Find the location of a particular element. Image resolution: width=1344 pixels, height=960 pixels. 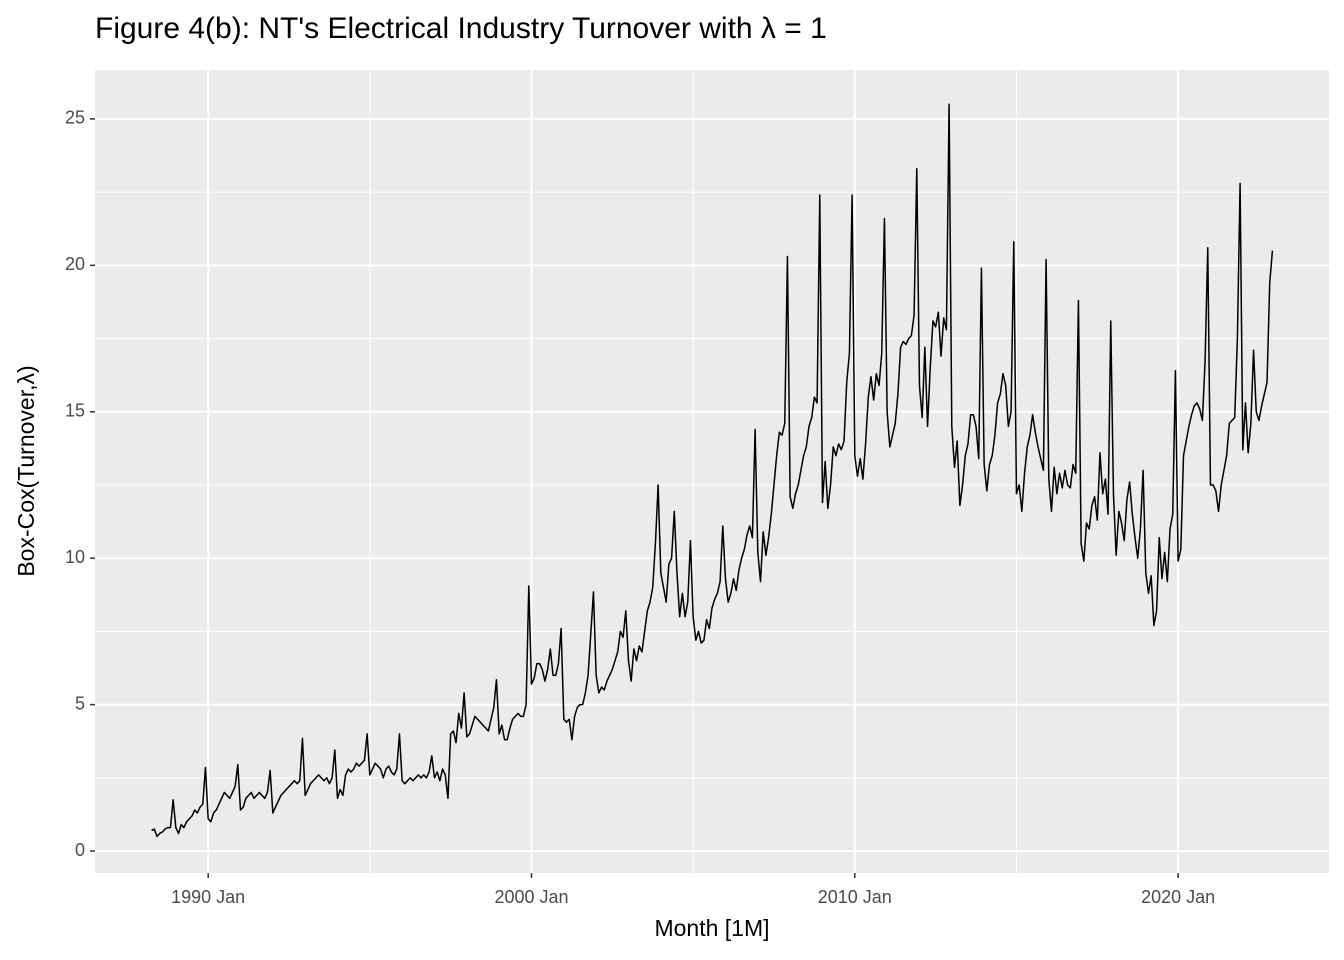

y-tick-label: 0 is located at coordinates (80, 850).